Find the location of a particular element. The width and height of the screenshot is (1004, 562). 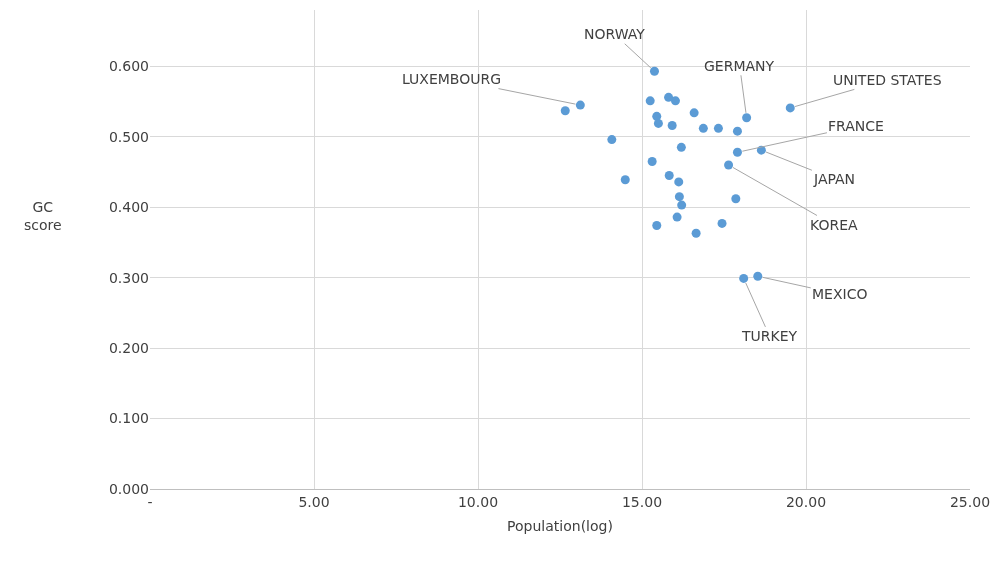

x-tick-label: 20.00 is located at coordinates (806, 501).